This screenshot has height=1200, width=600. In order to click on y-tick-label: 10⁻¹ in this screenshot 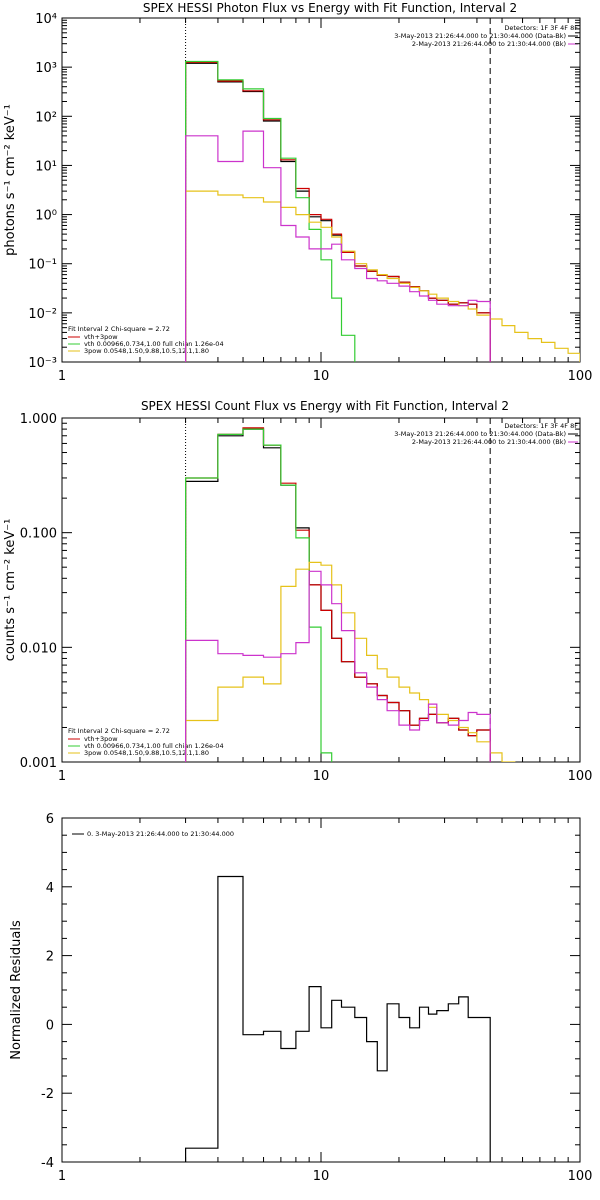, I will do `click(42, 265)`.